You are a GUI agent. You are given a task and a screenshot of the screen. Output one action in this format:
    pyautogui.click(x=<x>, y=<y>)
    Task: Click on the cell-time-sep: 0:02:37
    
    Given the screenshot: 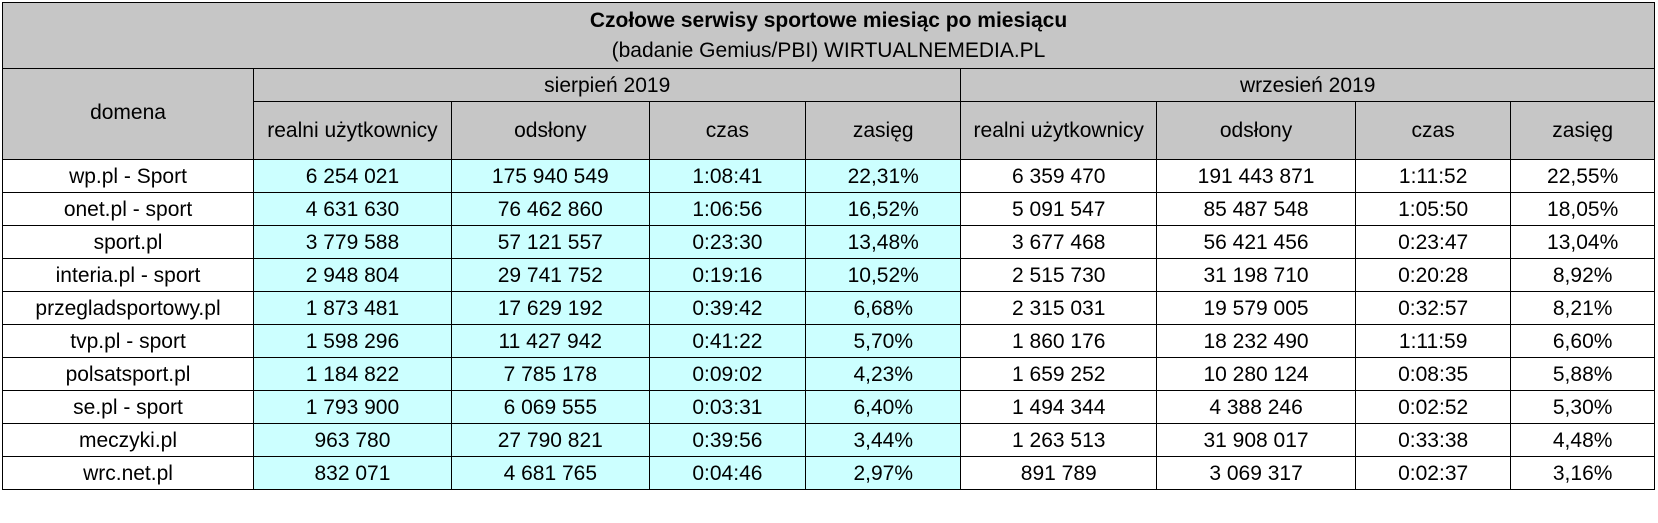 What is the action you would take?
    pyautogui.click(x=1433, y=473)
    